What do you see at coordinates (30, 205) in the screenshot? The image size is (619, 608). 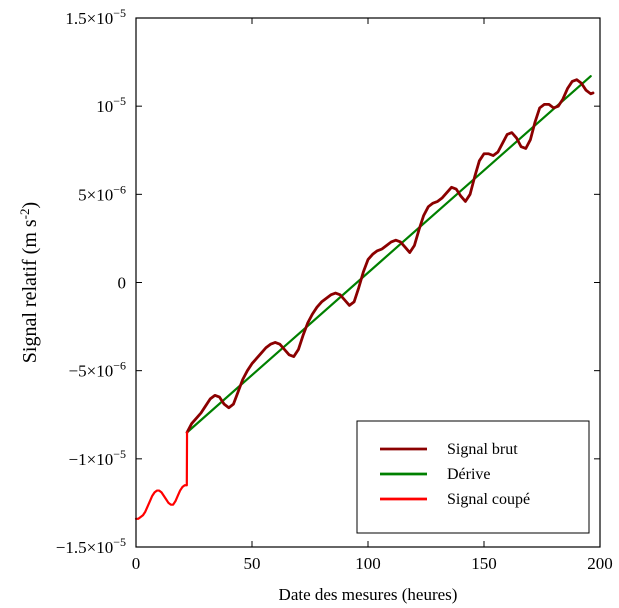 I see `y-axis-label-close: )` at bounding box center [30, 205].